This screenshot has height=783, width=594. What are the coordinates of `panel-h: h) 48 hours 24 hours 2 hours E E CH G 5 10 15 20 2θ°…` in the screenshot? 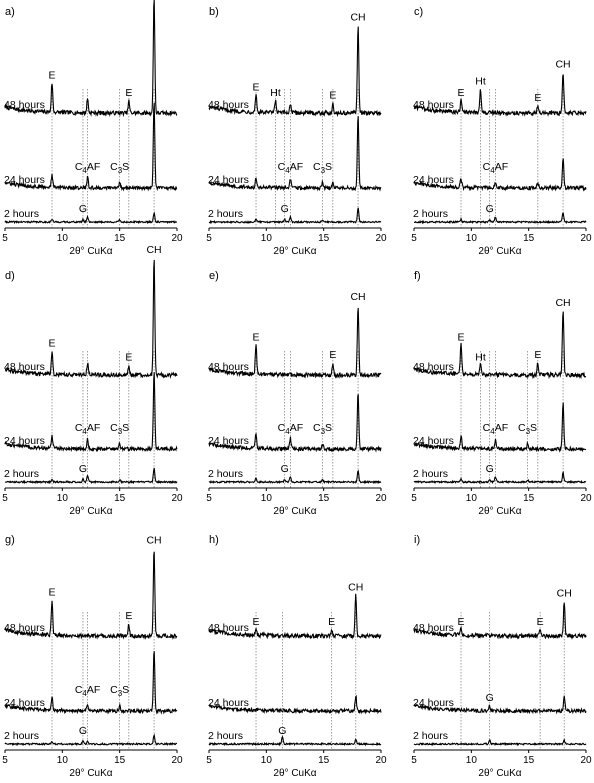 It's located at (296, 656).